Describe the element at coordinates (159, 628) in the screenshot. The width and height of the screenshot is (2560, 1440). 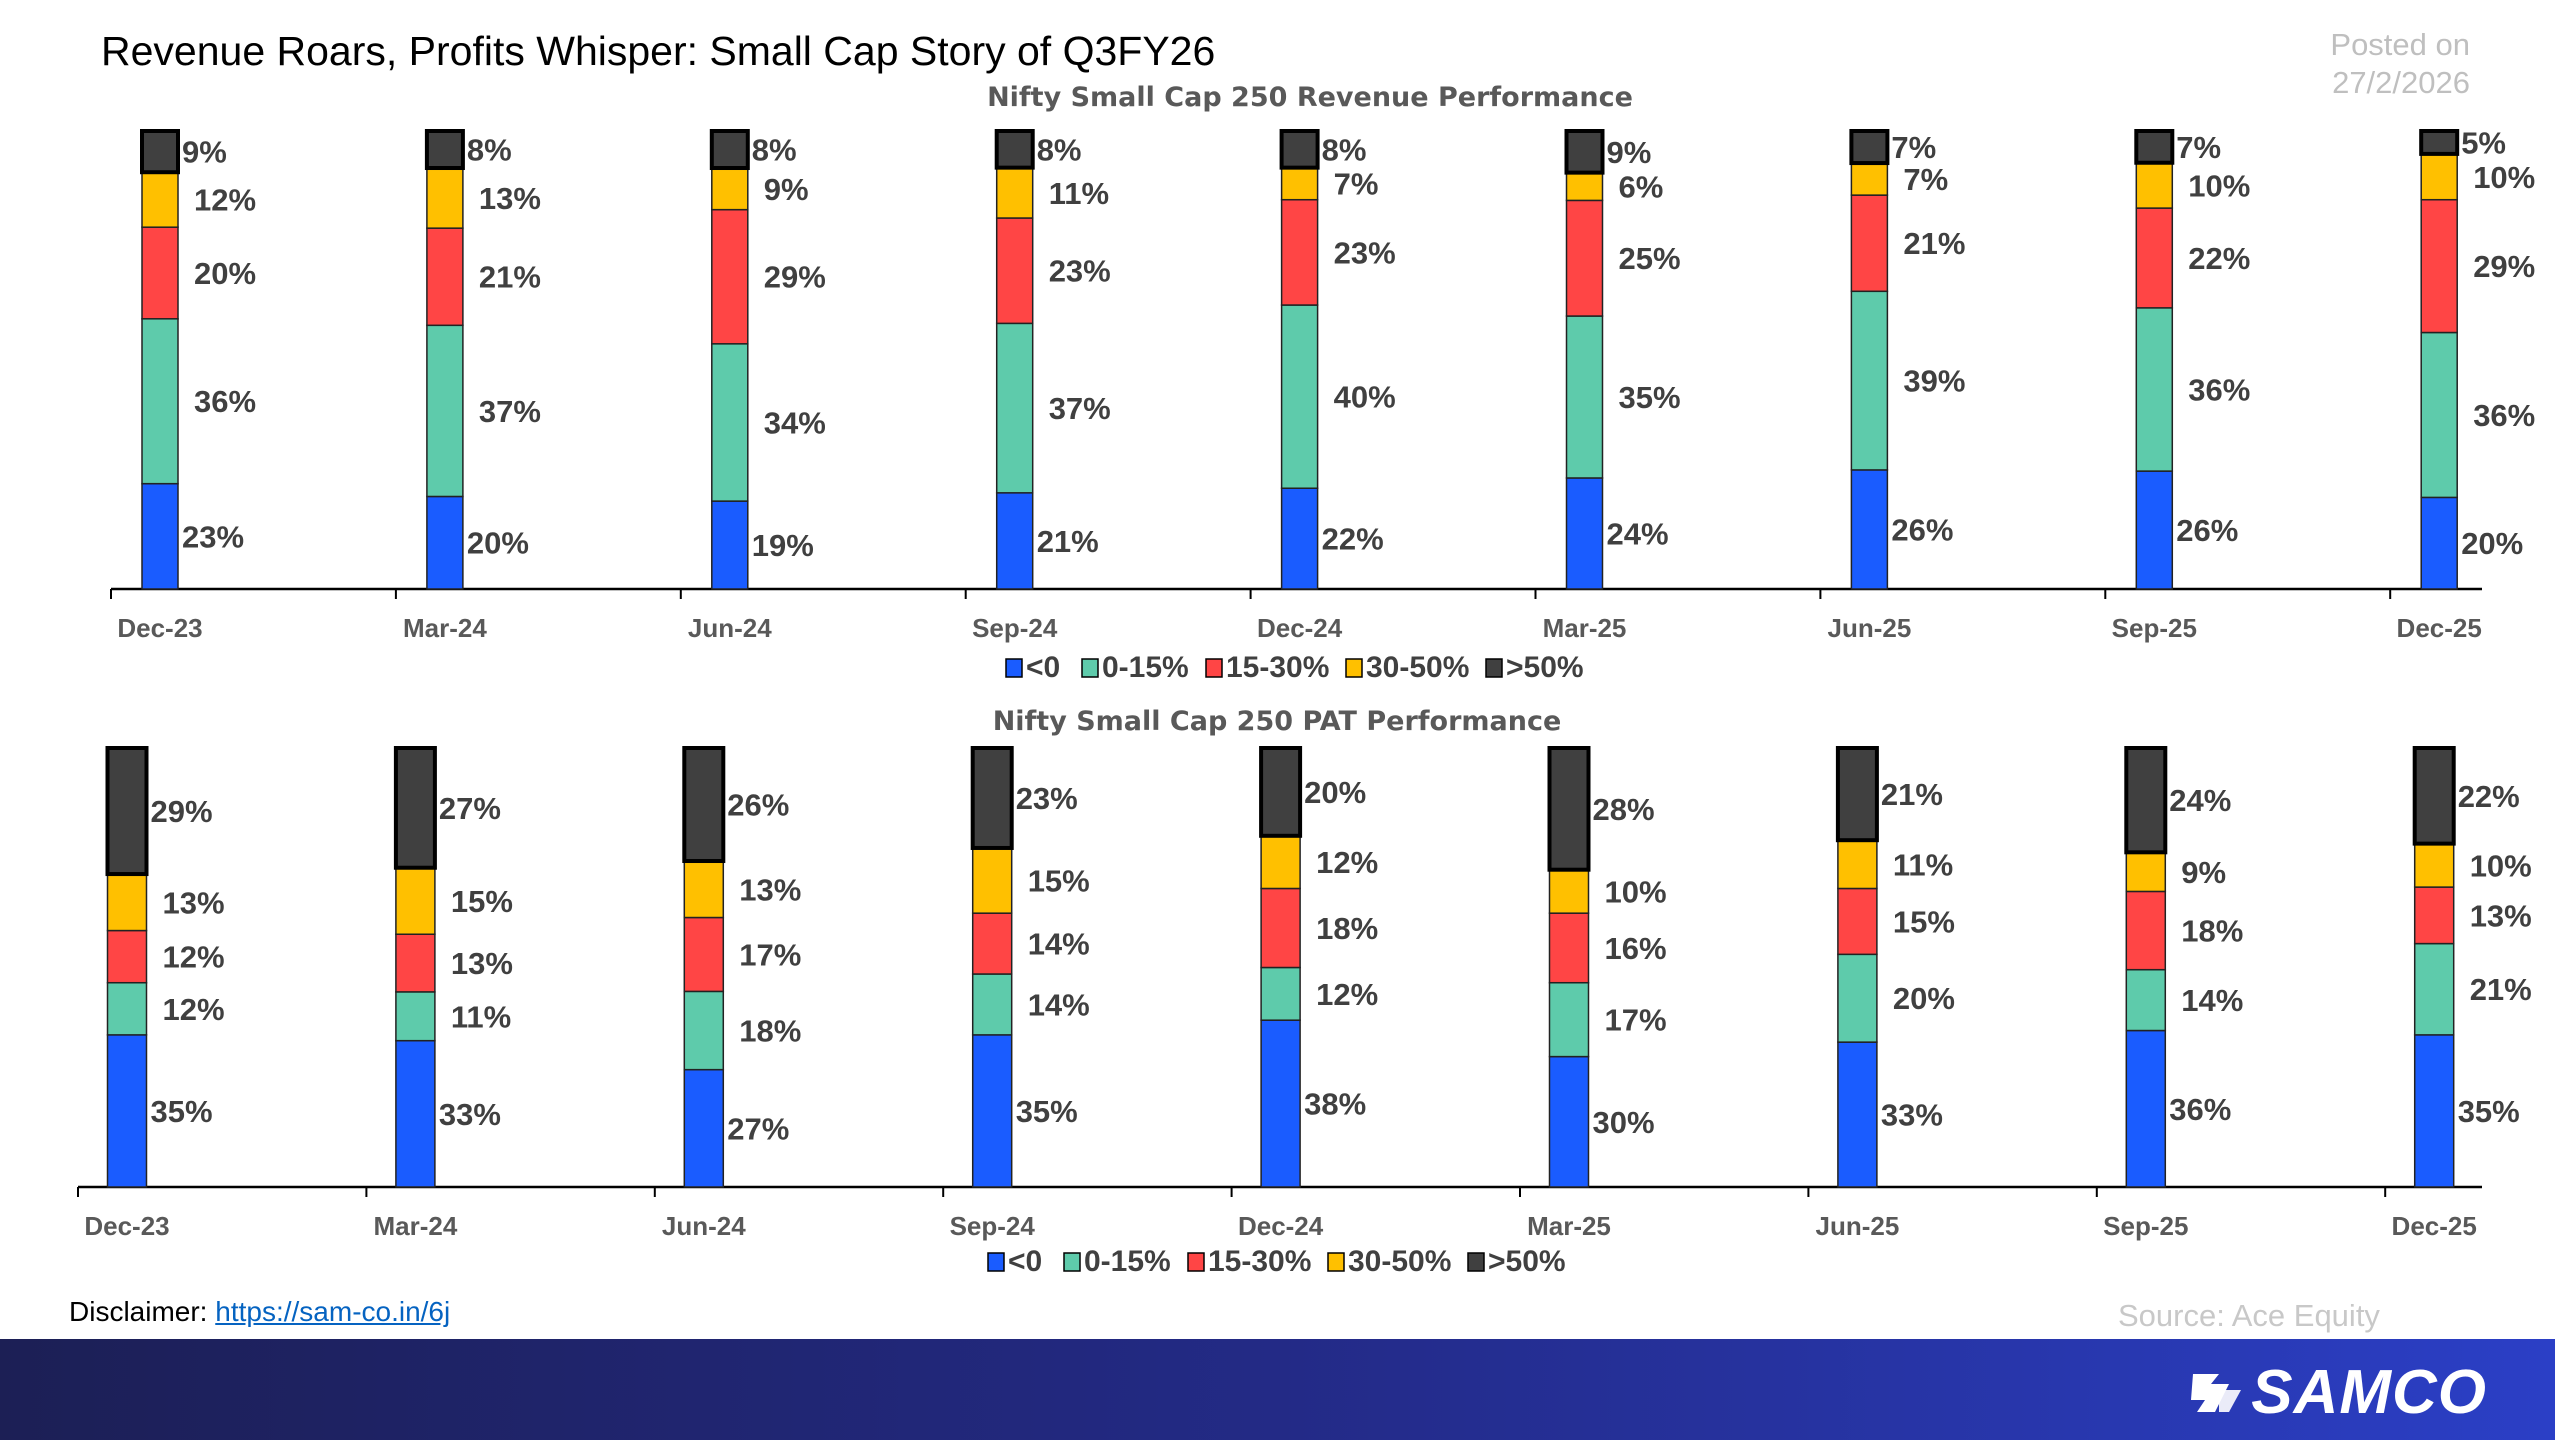
I see `x-tick-label: Dec-23` at that location.